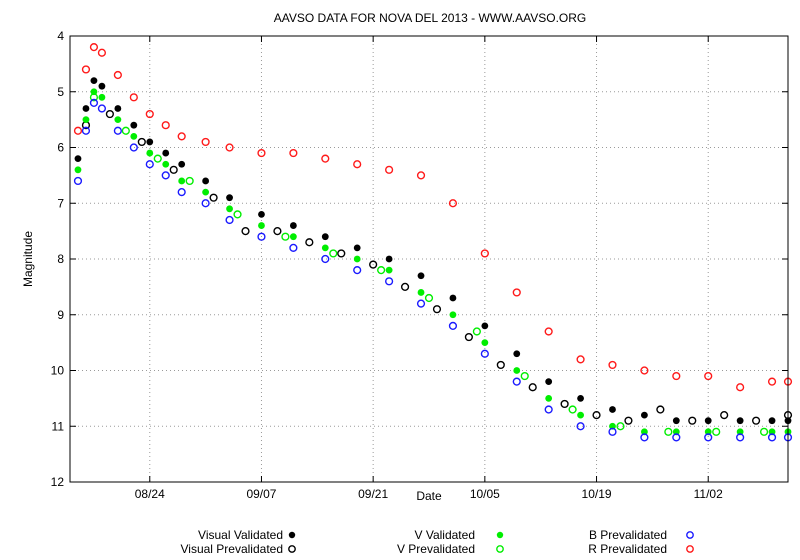 The width and height of the screenshot is (800, 560). I want to click on y-axis-label: Magnitude, so click(28, 259).